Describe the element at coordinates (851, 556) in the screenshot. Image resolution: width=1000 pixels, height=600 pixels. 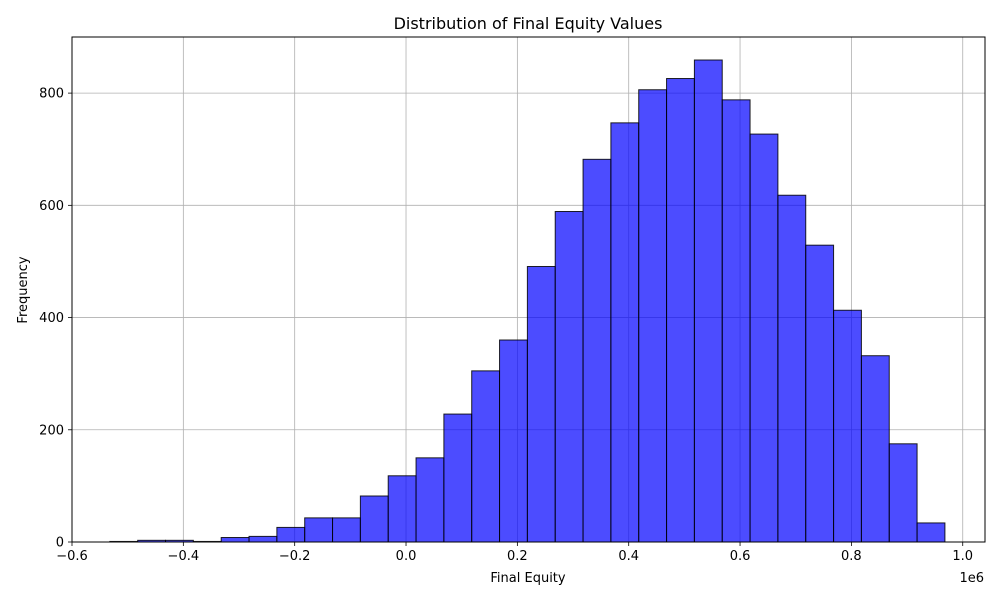
I see `x-tick-label: 0.8` at that location.